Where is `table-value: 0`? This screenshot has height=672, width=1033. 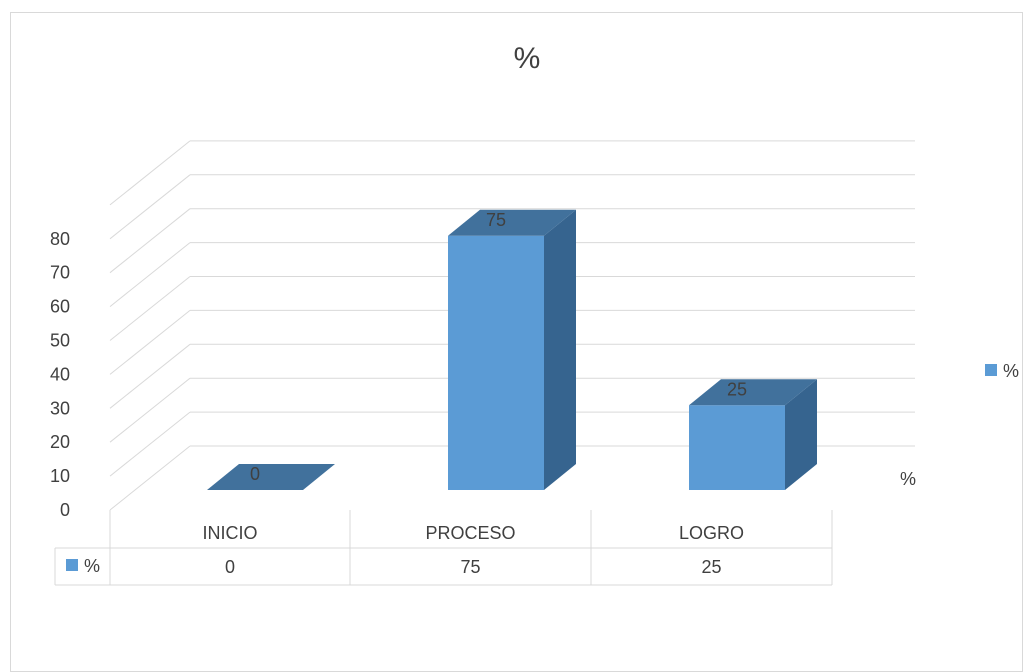 table-value: 0 is located at coordinates (230, 567).